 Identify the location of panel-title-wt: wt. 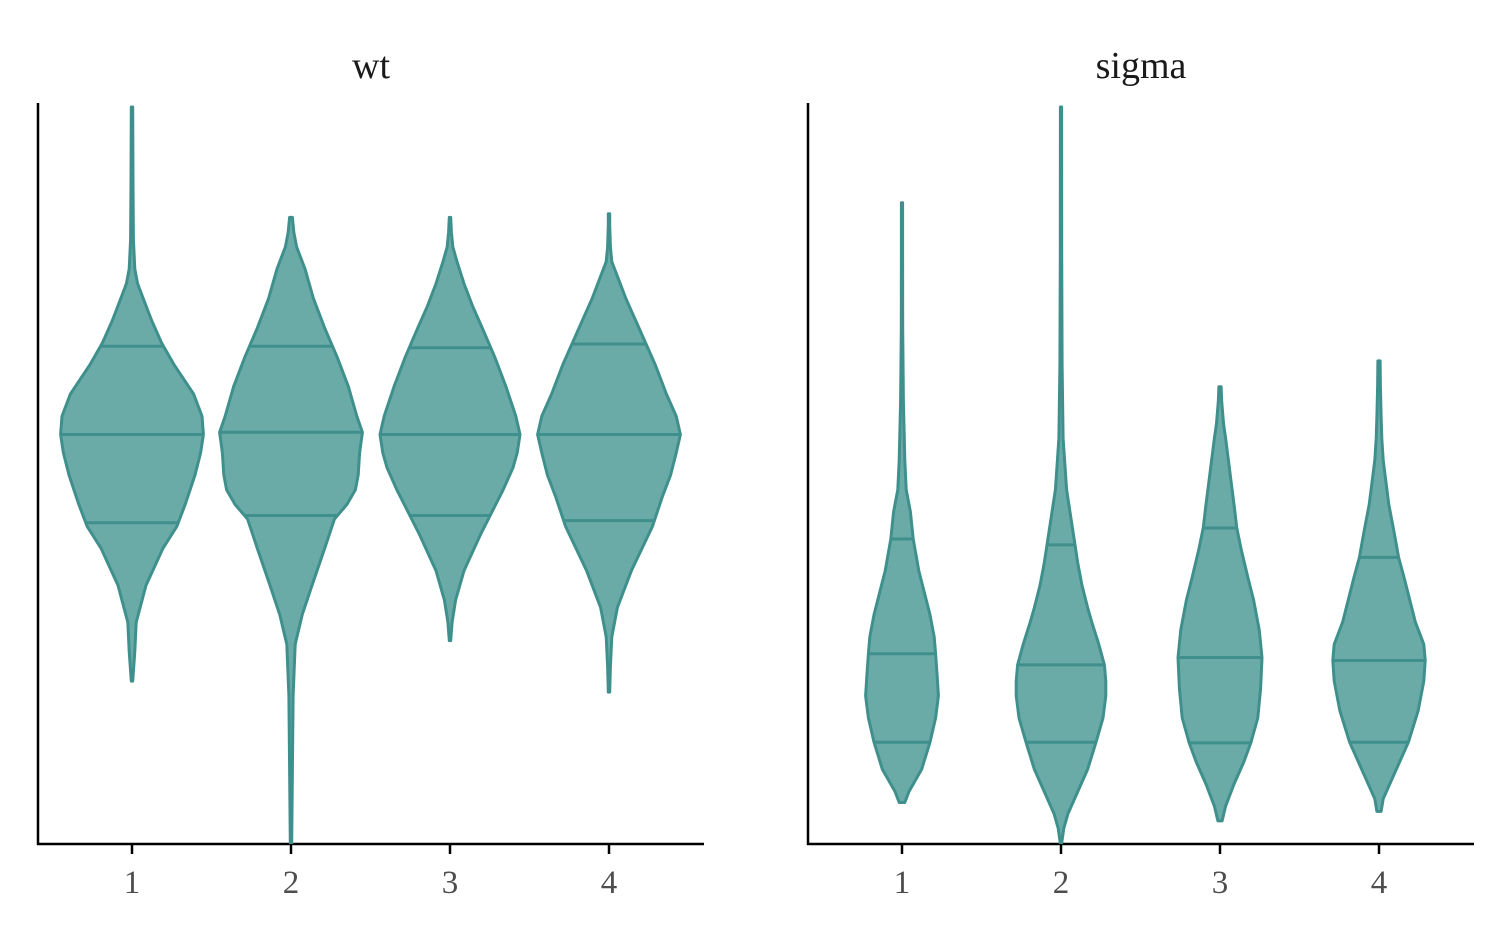
(371, 66).